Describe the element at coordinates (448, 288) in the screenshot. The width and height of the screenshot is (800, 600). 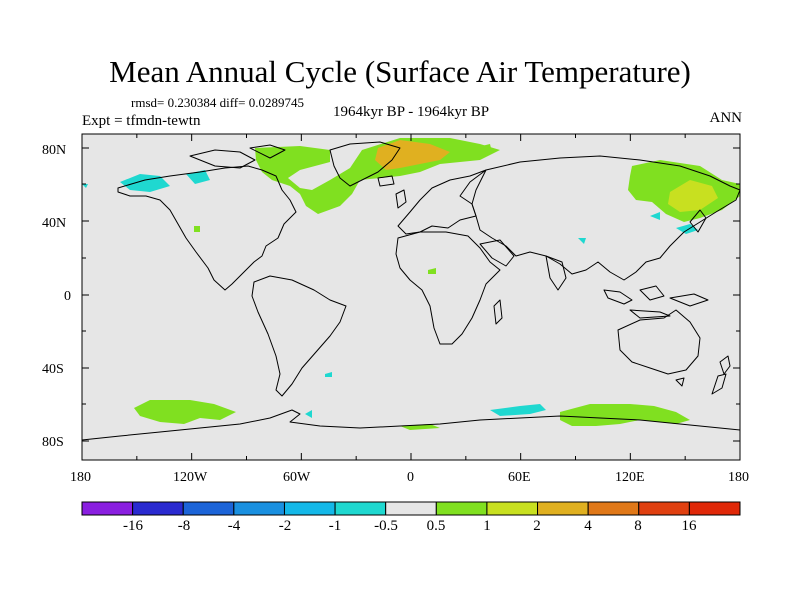
I see `coast-africa` at that location.